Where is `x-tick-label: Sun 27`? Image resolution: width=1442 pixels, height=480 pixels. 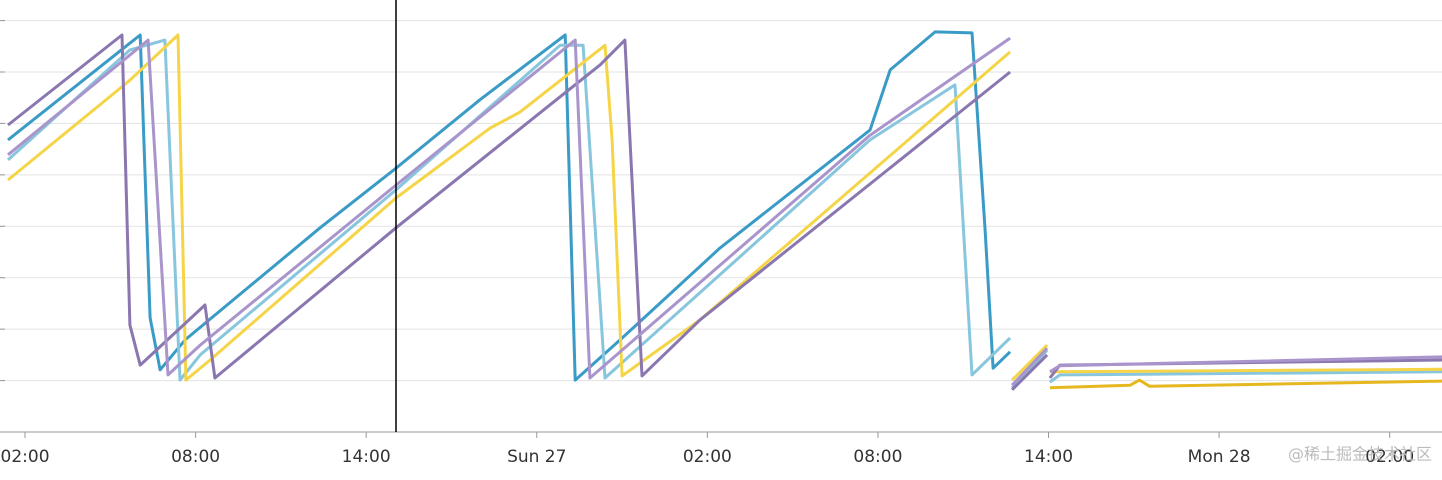 x-tick-label: Sun 27 is located at coordinates (536, 457).